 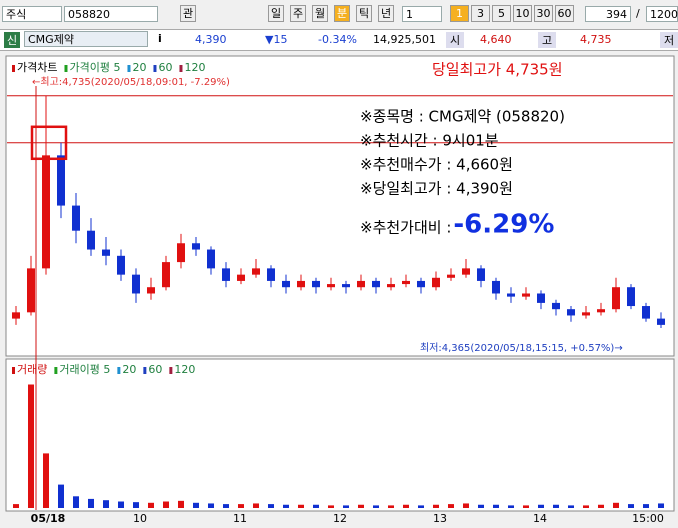 I want to click on code-input: 058820, so click(x=111, y=14).